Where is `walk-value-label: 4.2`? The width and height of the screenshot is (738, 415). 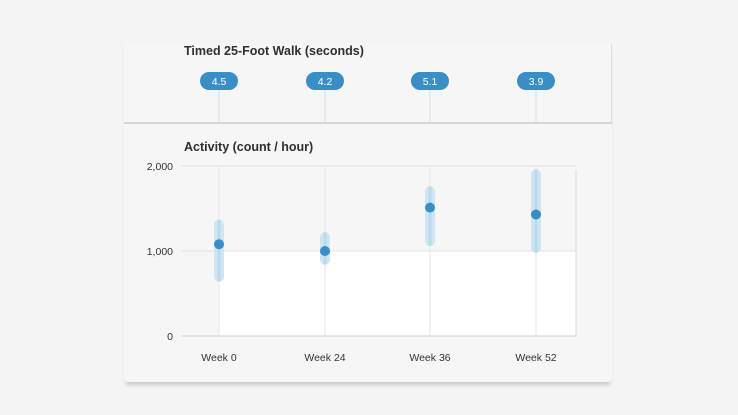
walk-value-label: 4.2 is located at coordinates (325, 82).